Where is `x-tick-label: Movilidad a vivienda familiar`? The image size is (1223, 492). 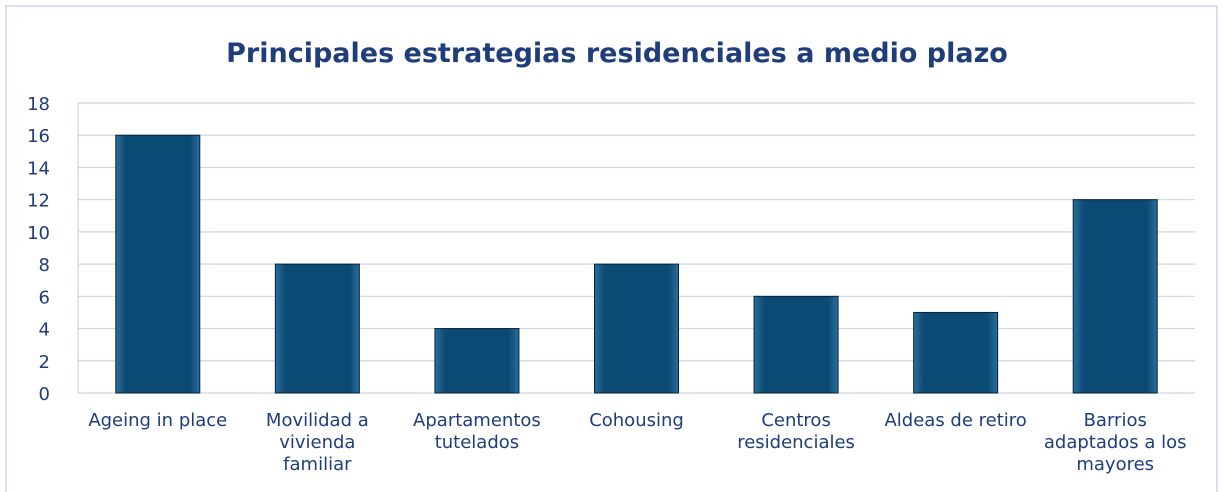
x-tick-label: Movilidad a vivienda familiar is located at coordinates (317, 442).